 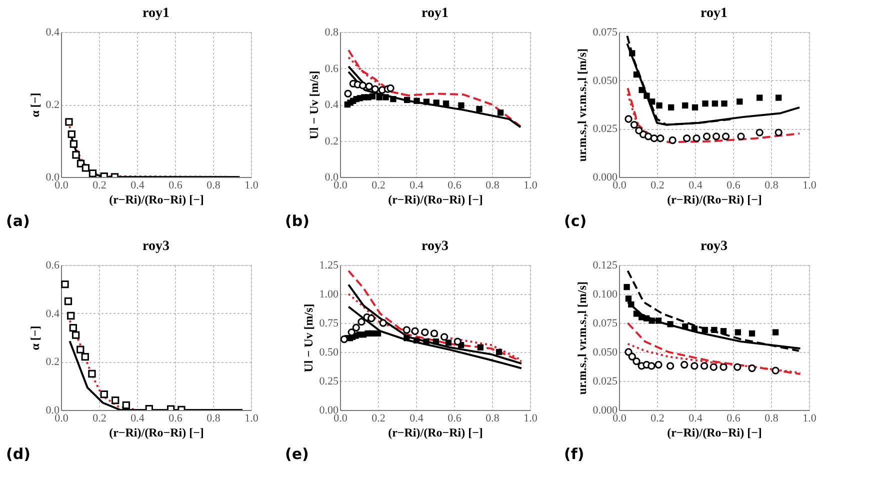 I want to click on y-tick-label: 0.50, so click(x=329, y=352).